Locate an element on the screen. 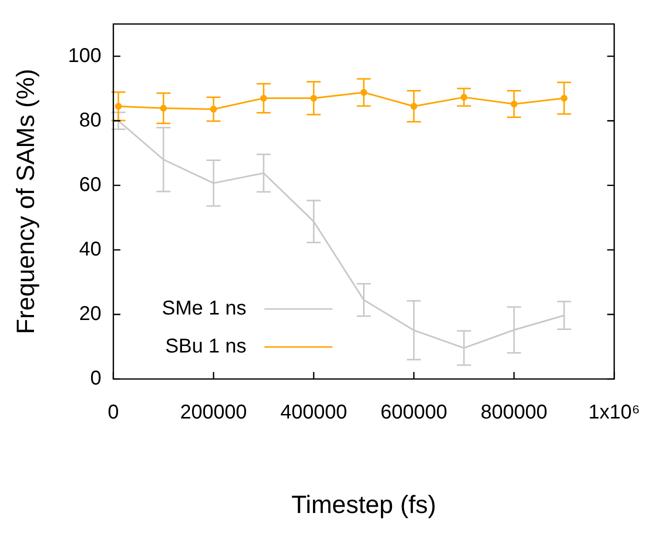 The image size is (662, 533). y-axis-title: Frequency of SAMs (%) is located at coordinates (26, 201).